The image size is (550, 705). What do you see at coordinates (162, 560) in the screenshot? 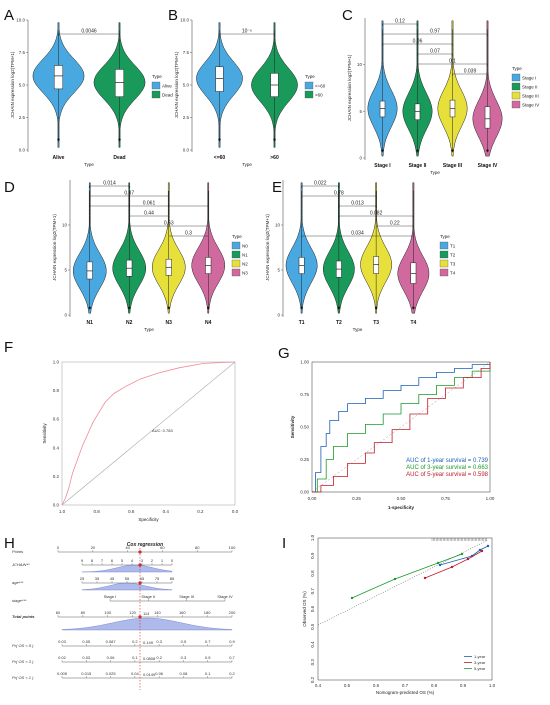
I see `nomogram-tick-label: 1` at bounding box center [162, 560].